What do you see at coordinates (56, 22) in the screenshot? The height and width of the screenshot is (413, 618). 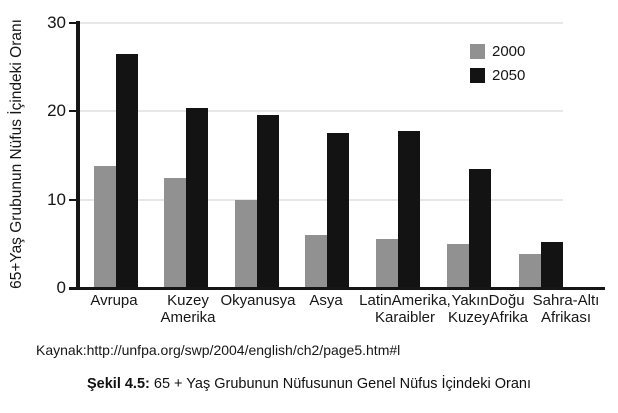 I see `y-tick-label-30: 30` at bounding box center [56, 22].